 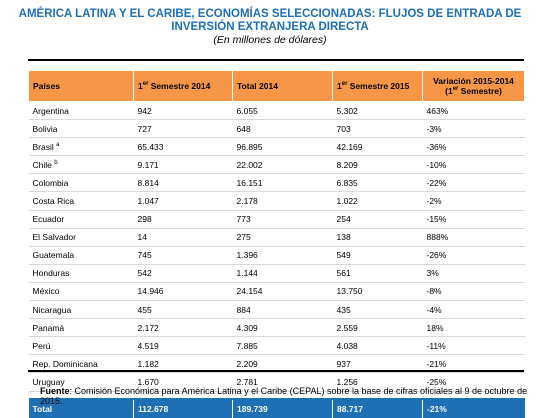 I want to click on header-first-semester-2014: 1er Semestre 2014, so click(x=183, y=86).